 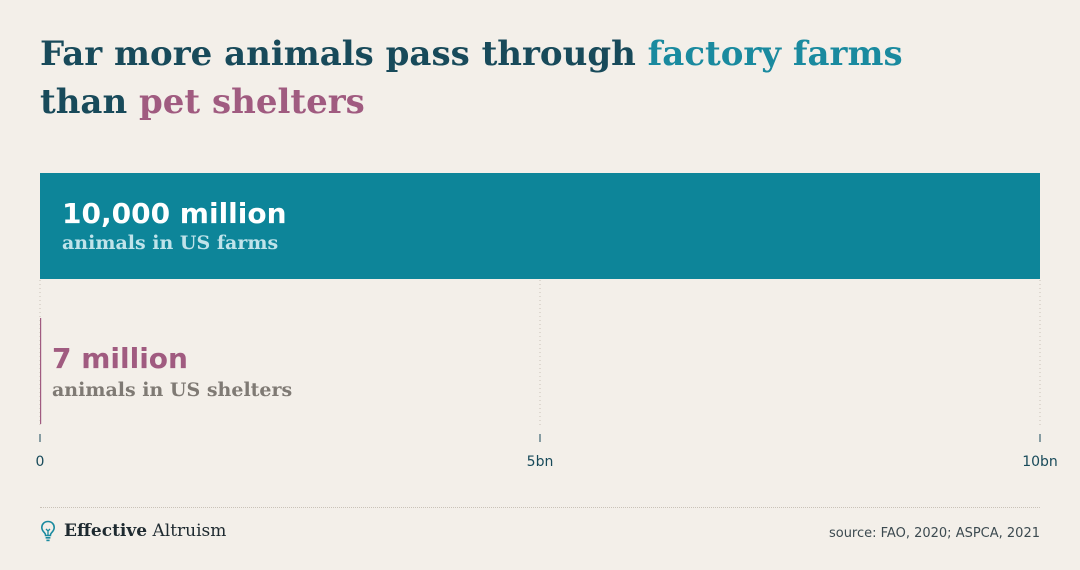 I want to click on bar-description-0: animals in US farms, so click(x=170, y=243).